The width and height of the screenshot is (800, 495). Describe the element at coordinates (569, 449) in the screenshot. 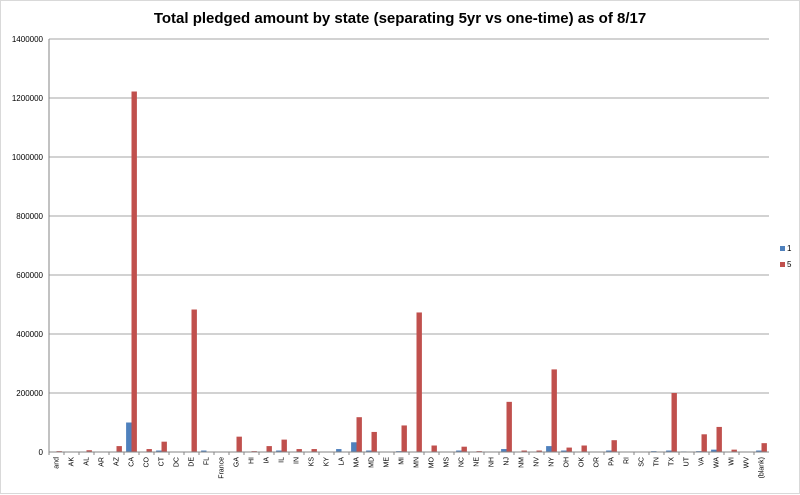

I see `bar-series-5-OH` at that location.